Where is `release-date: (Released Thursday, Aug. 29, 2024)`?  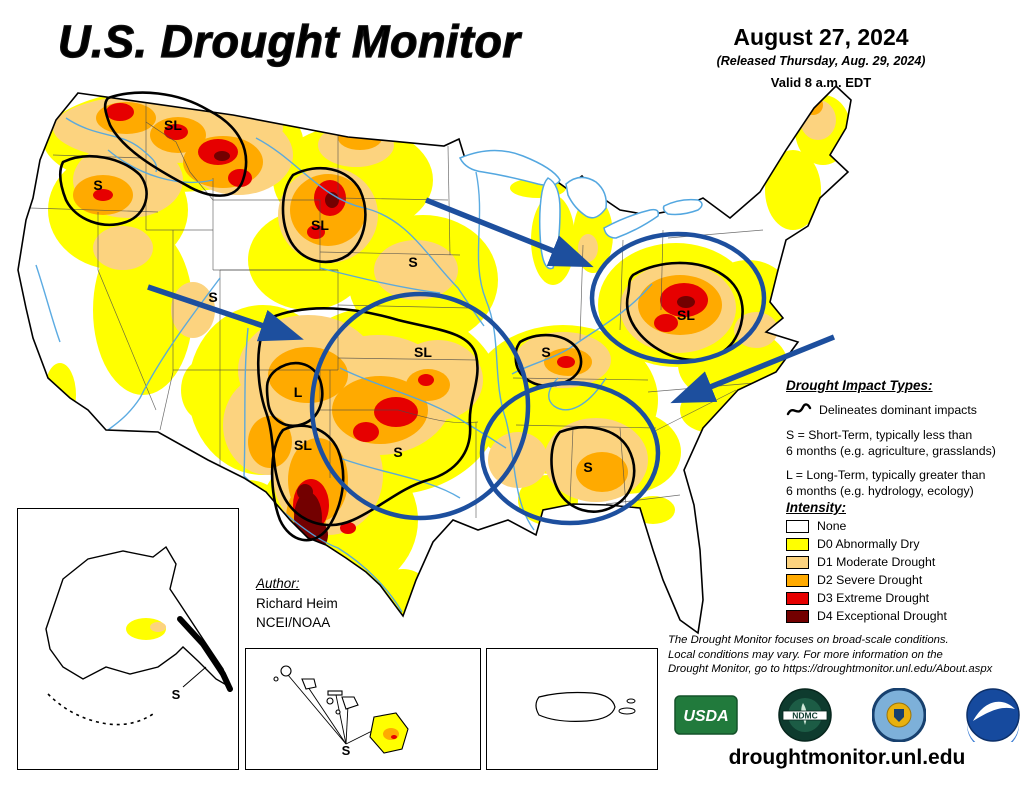
release-date: (Released Thursday, Aug. 29, 2024) is located at coordinates (821, 61).